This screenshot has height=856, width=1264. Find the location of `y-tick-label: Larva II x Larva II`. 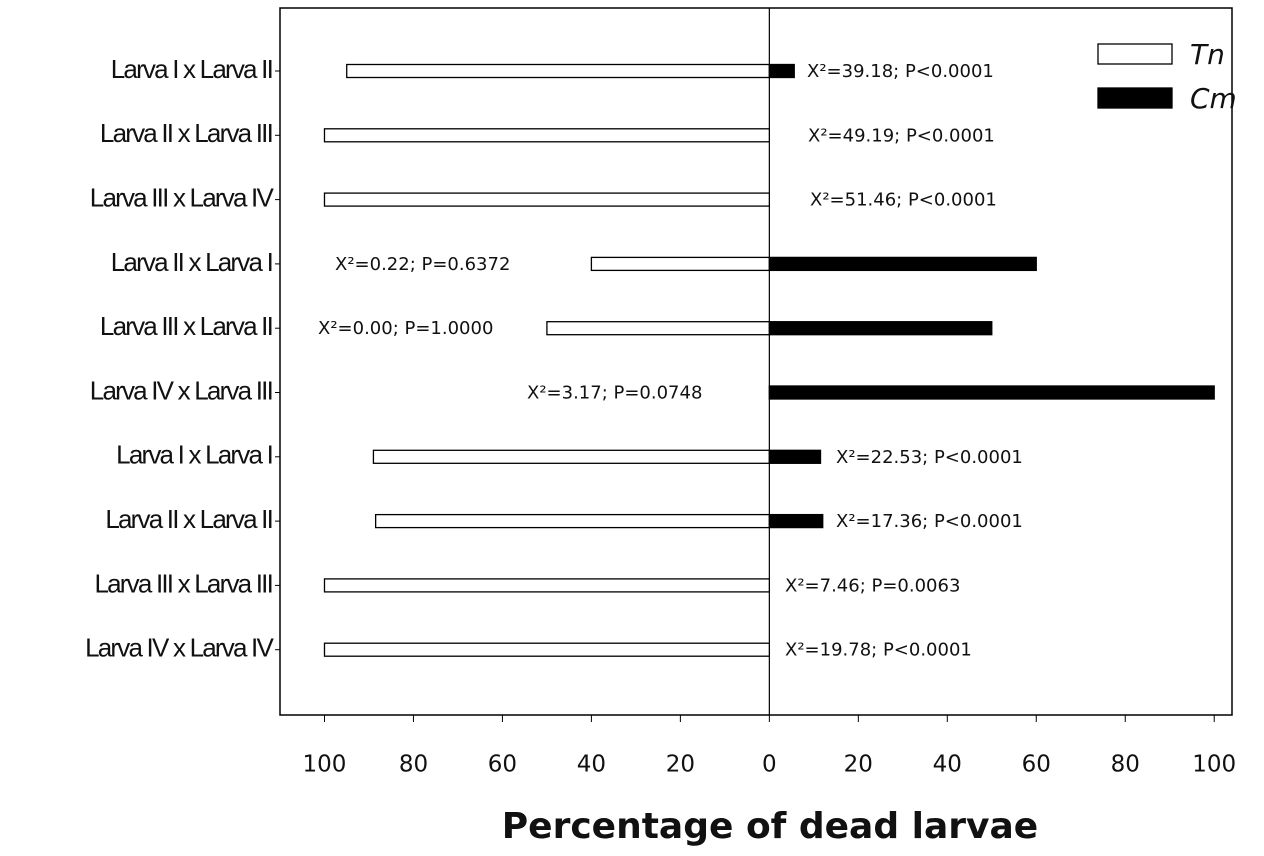

y-tick-label: Larva II x Larva II is located at coordinates (188, 519).